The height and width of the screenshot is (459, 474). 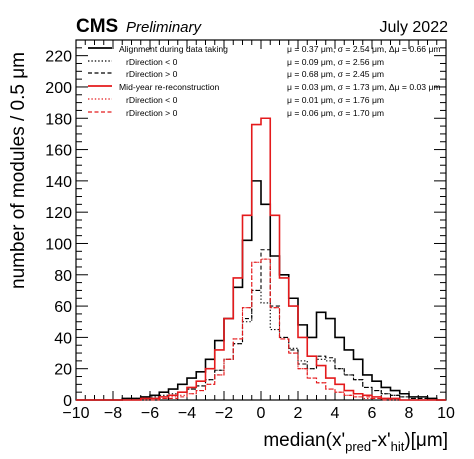 I want to click on legend-name-0: Alignment during data taking, so click(x=173, y=49).